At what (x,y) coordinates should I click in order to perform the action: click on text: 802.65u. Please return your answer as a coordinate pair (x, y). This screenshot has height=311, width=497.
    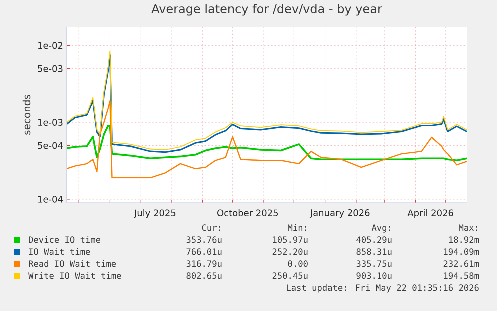
    Looking at the image, I should click on (204, 276).